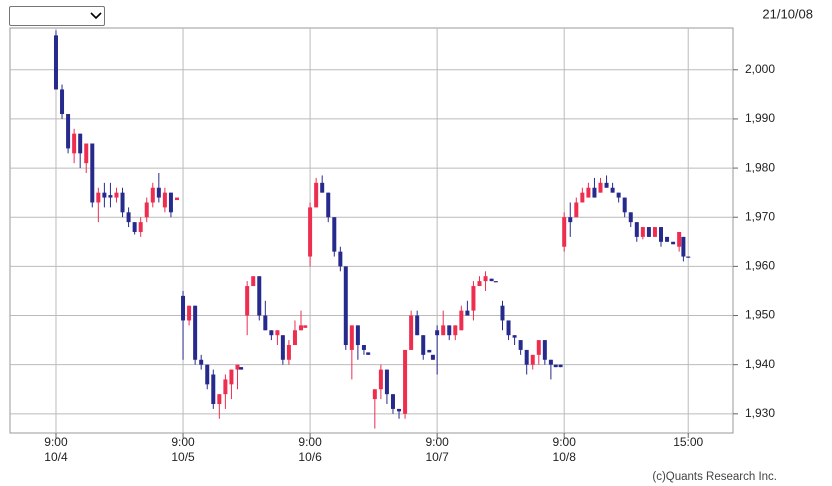 This screenshot has height=486, width=832. What do you see at coordinates (183, 457) in the screenshot?
I see `x-tick-date: 10/5` at bounding box center [183, 457].